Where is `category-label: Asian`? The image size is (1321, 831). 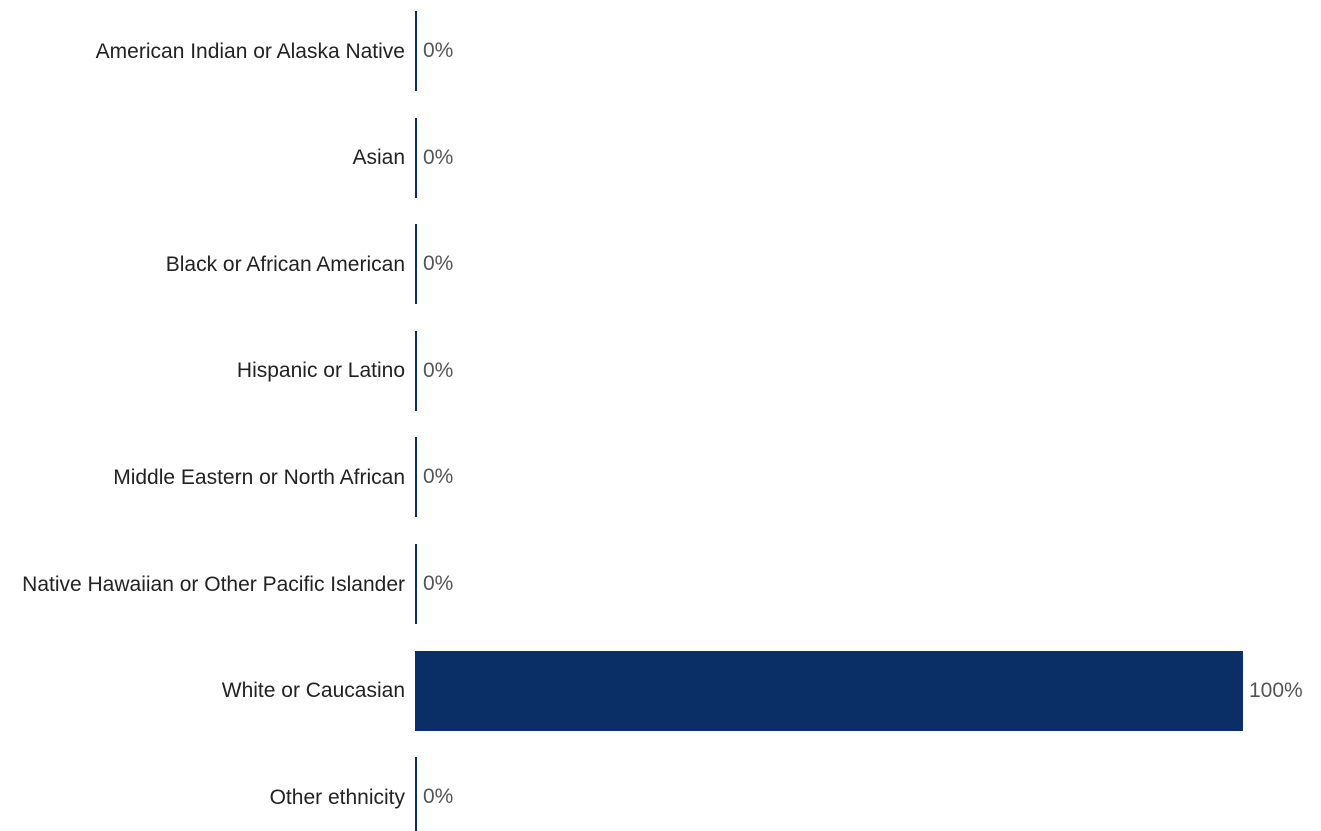
category-label: Asian is located at coordinates (378, 158).